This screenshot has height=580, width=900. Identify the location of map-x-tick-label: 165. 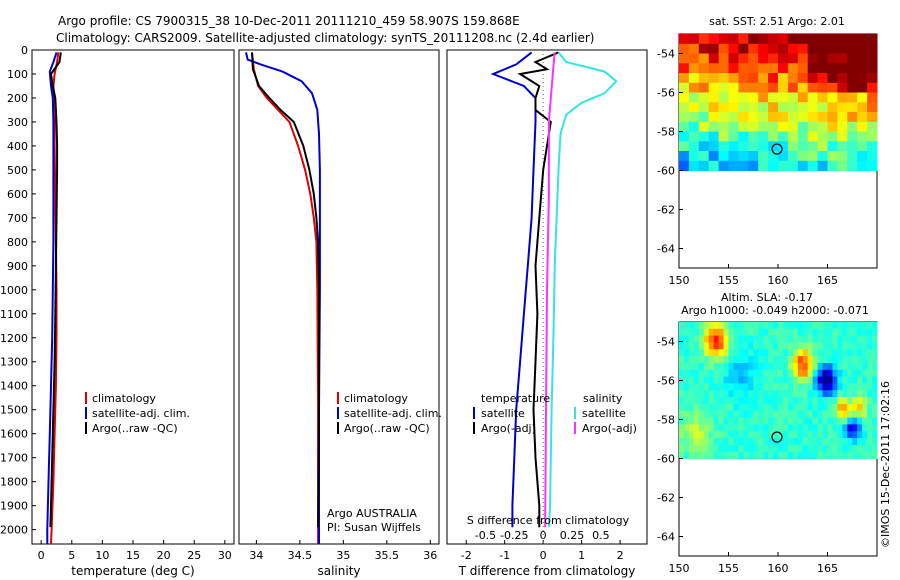
(827, 568).